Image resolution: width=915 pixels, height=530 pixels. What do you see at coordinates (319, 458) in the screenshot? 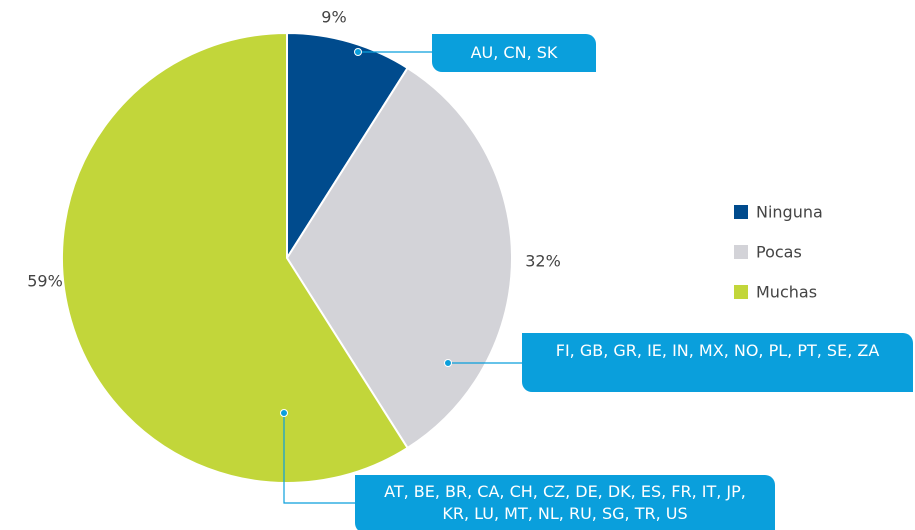
I see `leader-line` at bounding box center [319, 458].